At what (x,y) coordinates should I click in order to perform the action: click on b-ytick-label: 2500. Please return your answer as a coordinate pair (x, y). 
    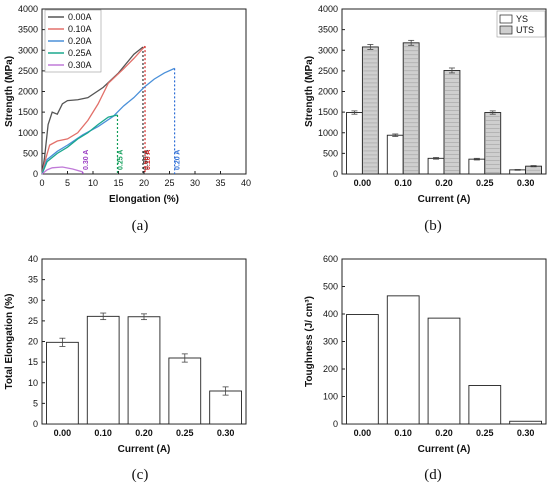
    Looking at the image, I should click on (328, 71).